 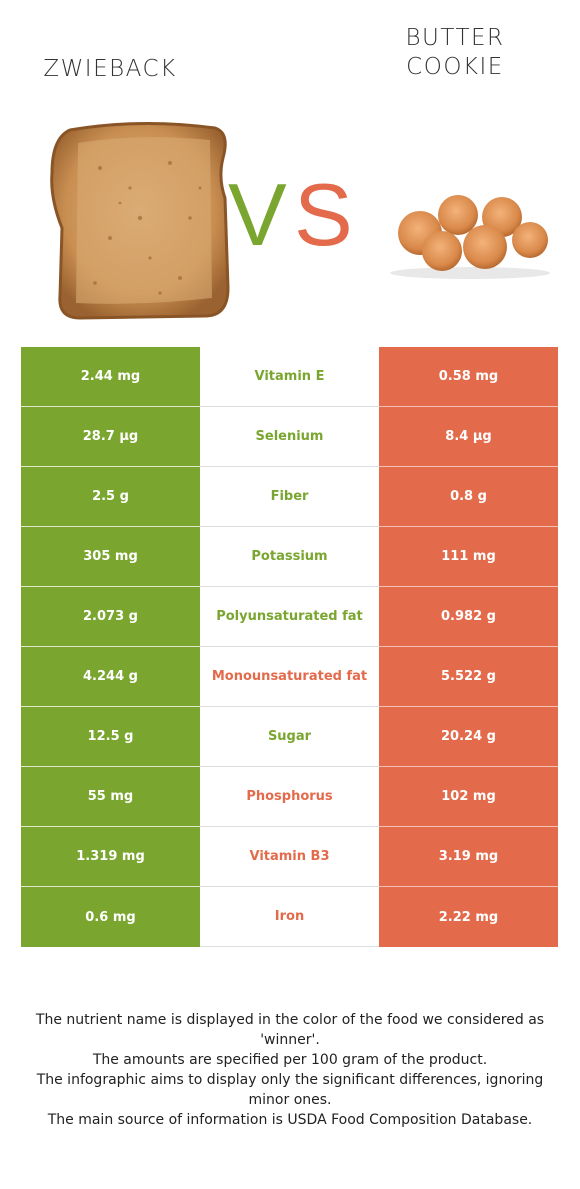 What do you see at coordinates (468, 797) in the screenshot?
I see `right-value: 102 mg` at bounding box center [468, 797].